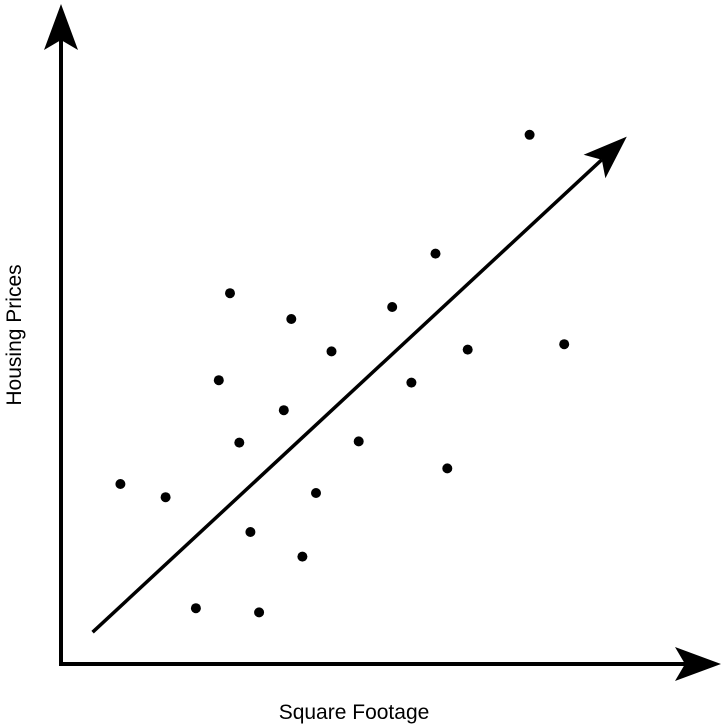  I want to click on trend-line-arrowhead, so click(605, 157).